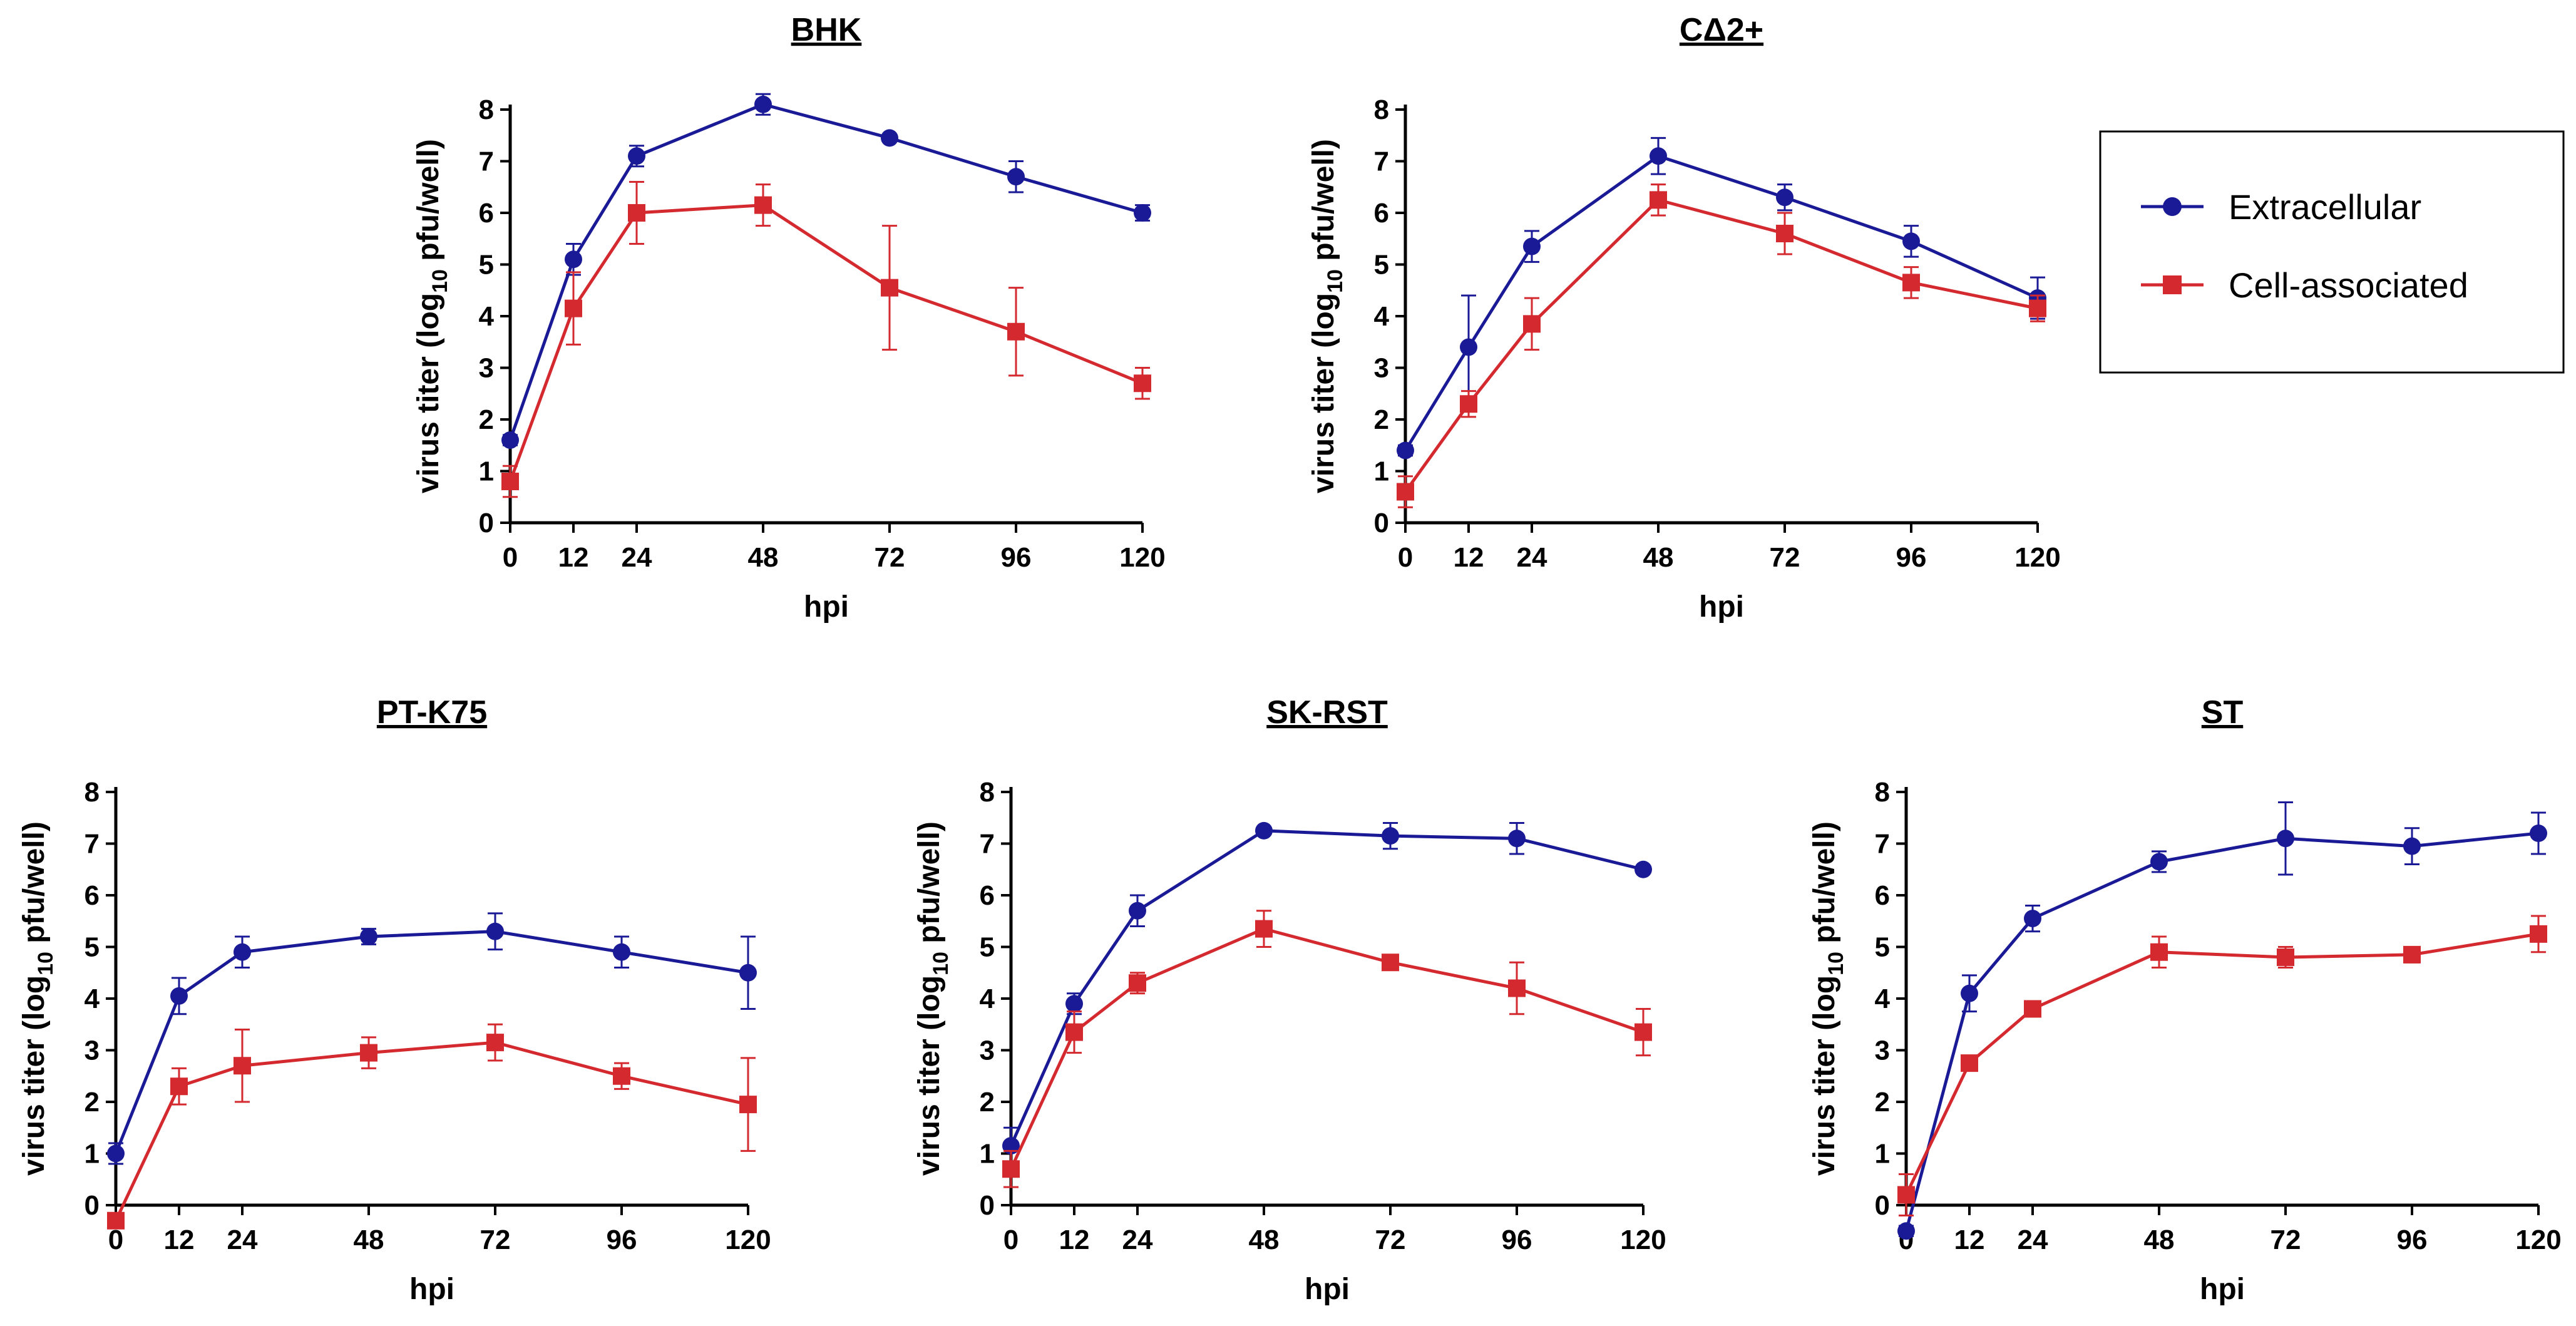 This screenshot has width=2576, height=1326. I want to click on legend: Extracellular Cell-associated, so click(2332, 252).